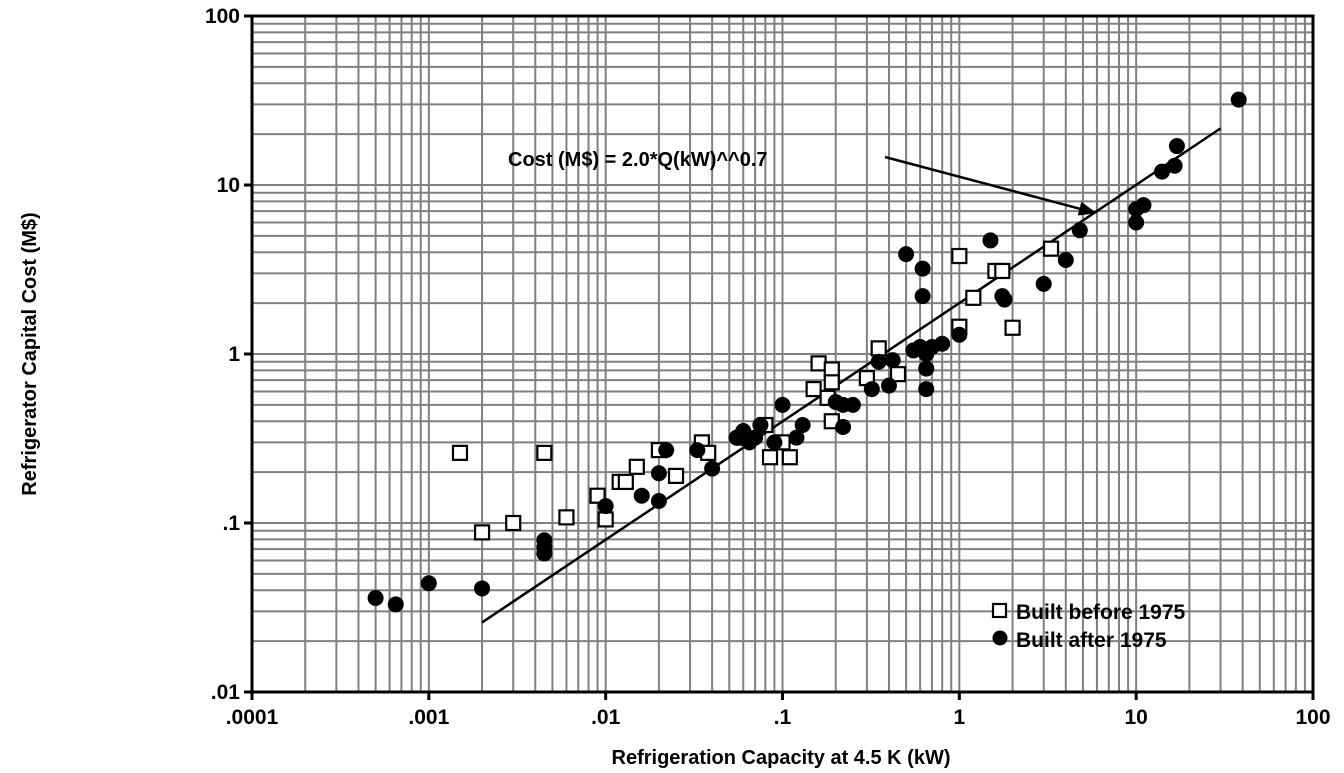 The image size is (1344, 773). I want to click on x-tick-label: 100, so click(1312, 717).